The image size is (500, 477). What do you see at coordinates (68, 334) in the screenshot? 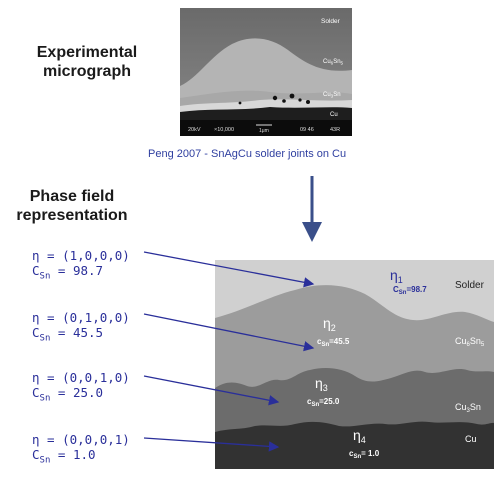
I see `phase-c-2: CSn = 45.5` at bounding box center [68, 334].